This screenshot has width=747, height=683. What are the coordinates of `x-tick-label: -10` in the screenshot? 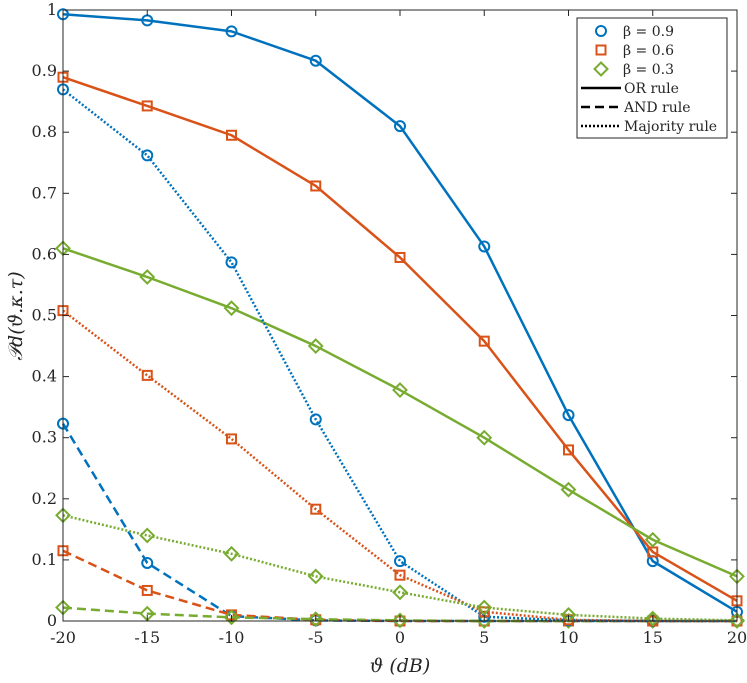 It's located at (232, 637).